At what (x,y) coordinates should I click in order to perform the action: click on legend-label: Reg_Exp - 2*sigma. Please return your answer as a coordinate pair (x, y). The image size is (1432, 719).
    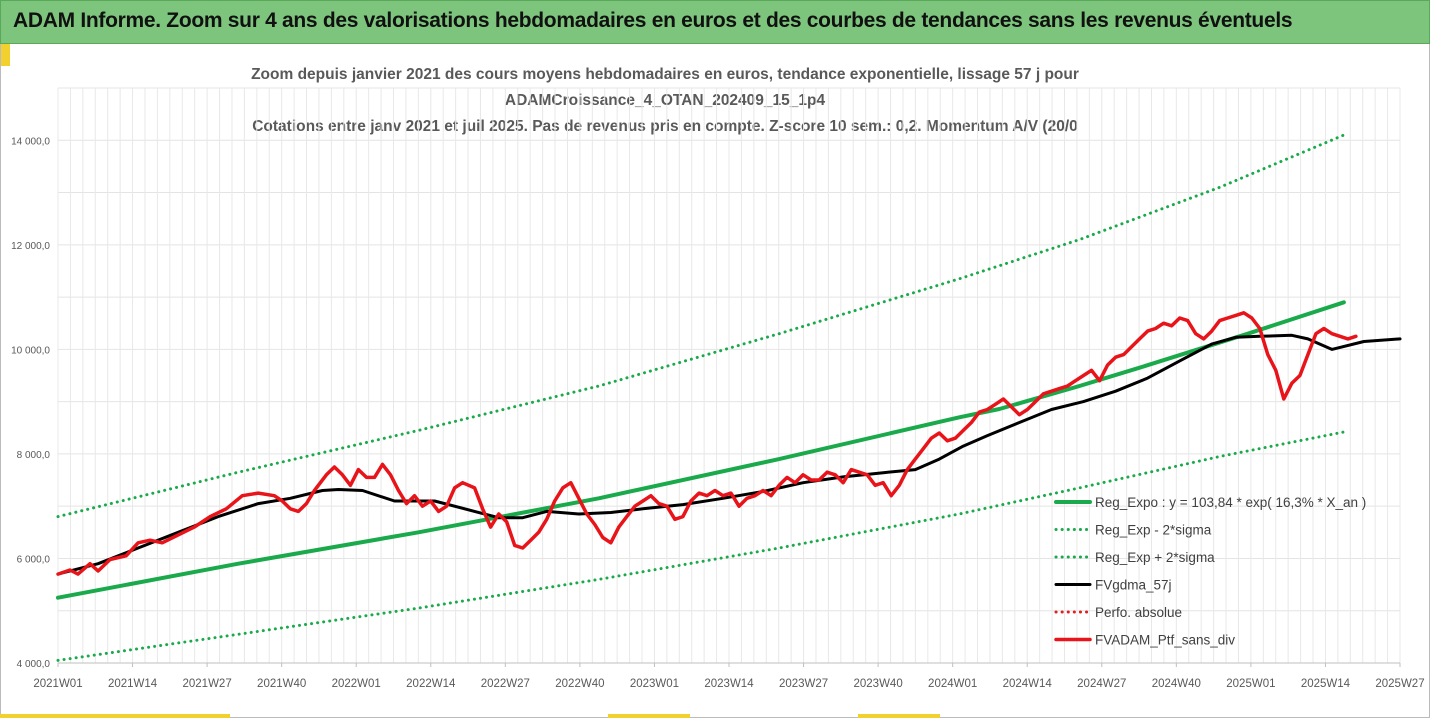
    Looking at the image, I should click on (1153, 530).